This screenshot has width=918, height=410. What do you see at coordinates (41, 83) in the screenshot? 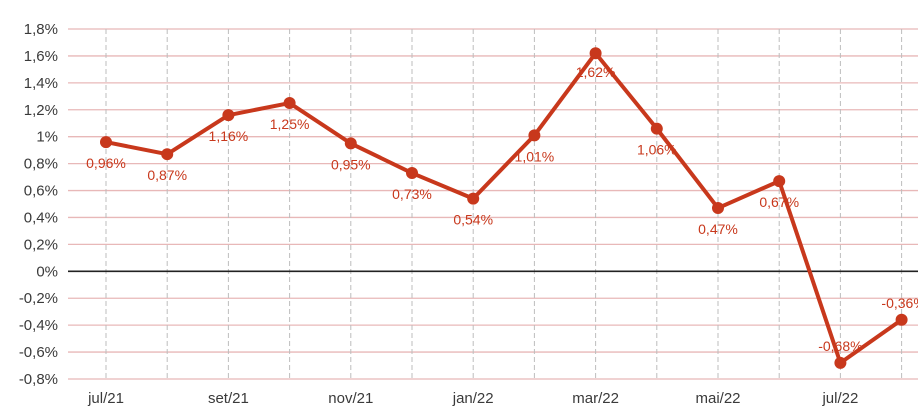
I see `y-tick-label: 1,4%` at bounding box center [41, 83].